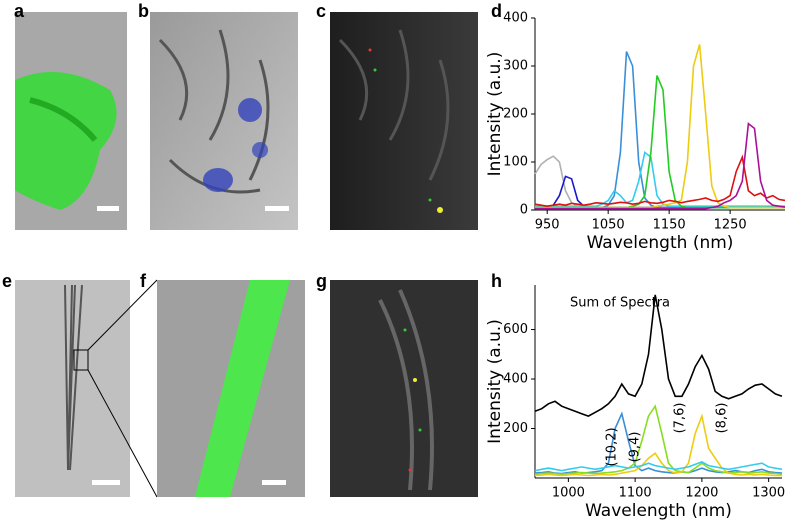 This screenshot has height=522, width=787. Describe the element at coordinates (730, 225) in the screenshot. I see `x-tick-label: 1250` at that location.